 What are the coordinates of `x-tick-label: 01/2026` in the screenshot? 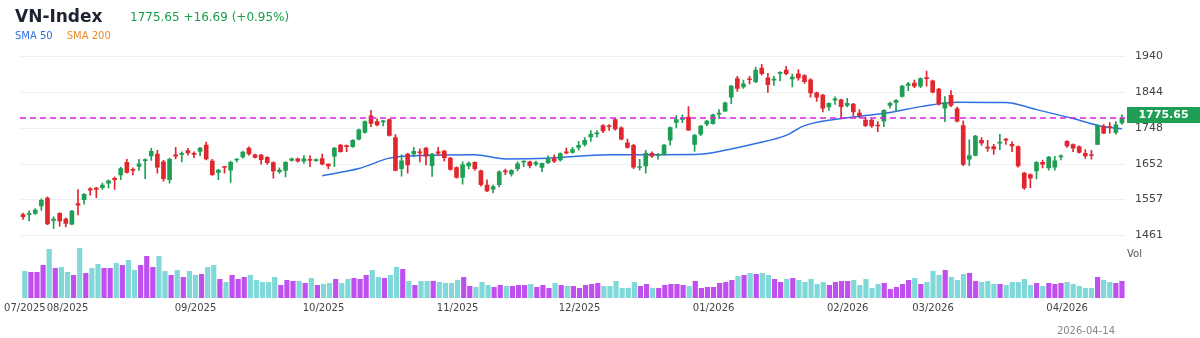 It's located at (713, 307).